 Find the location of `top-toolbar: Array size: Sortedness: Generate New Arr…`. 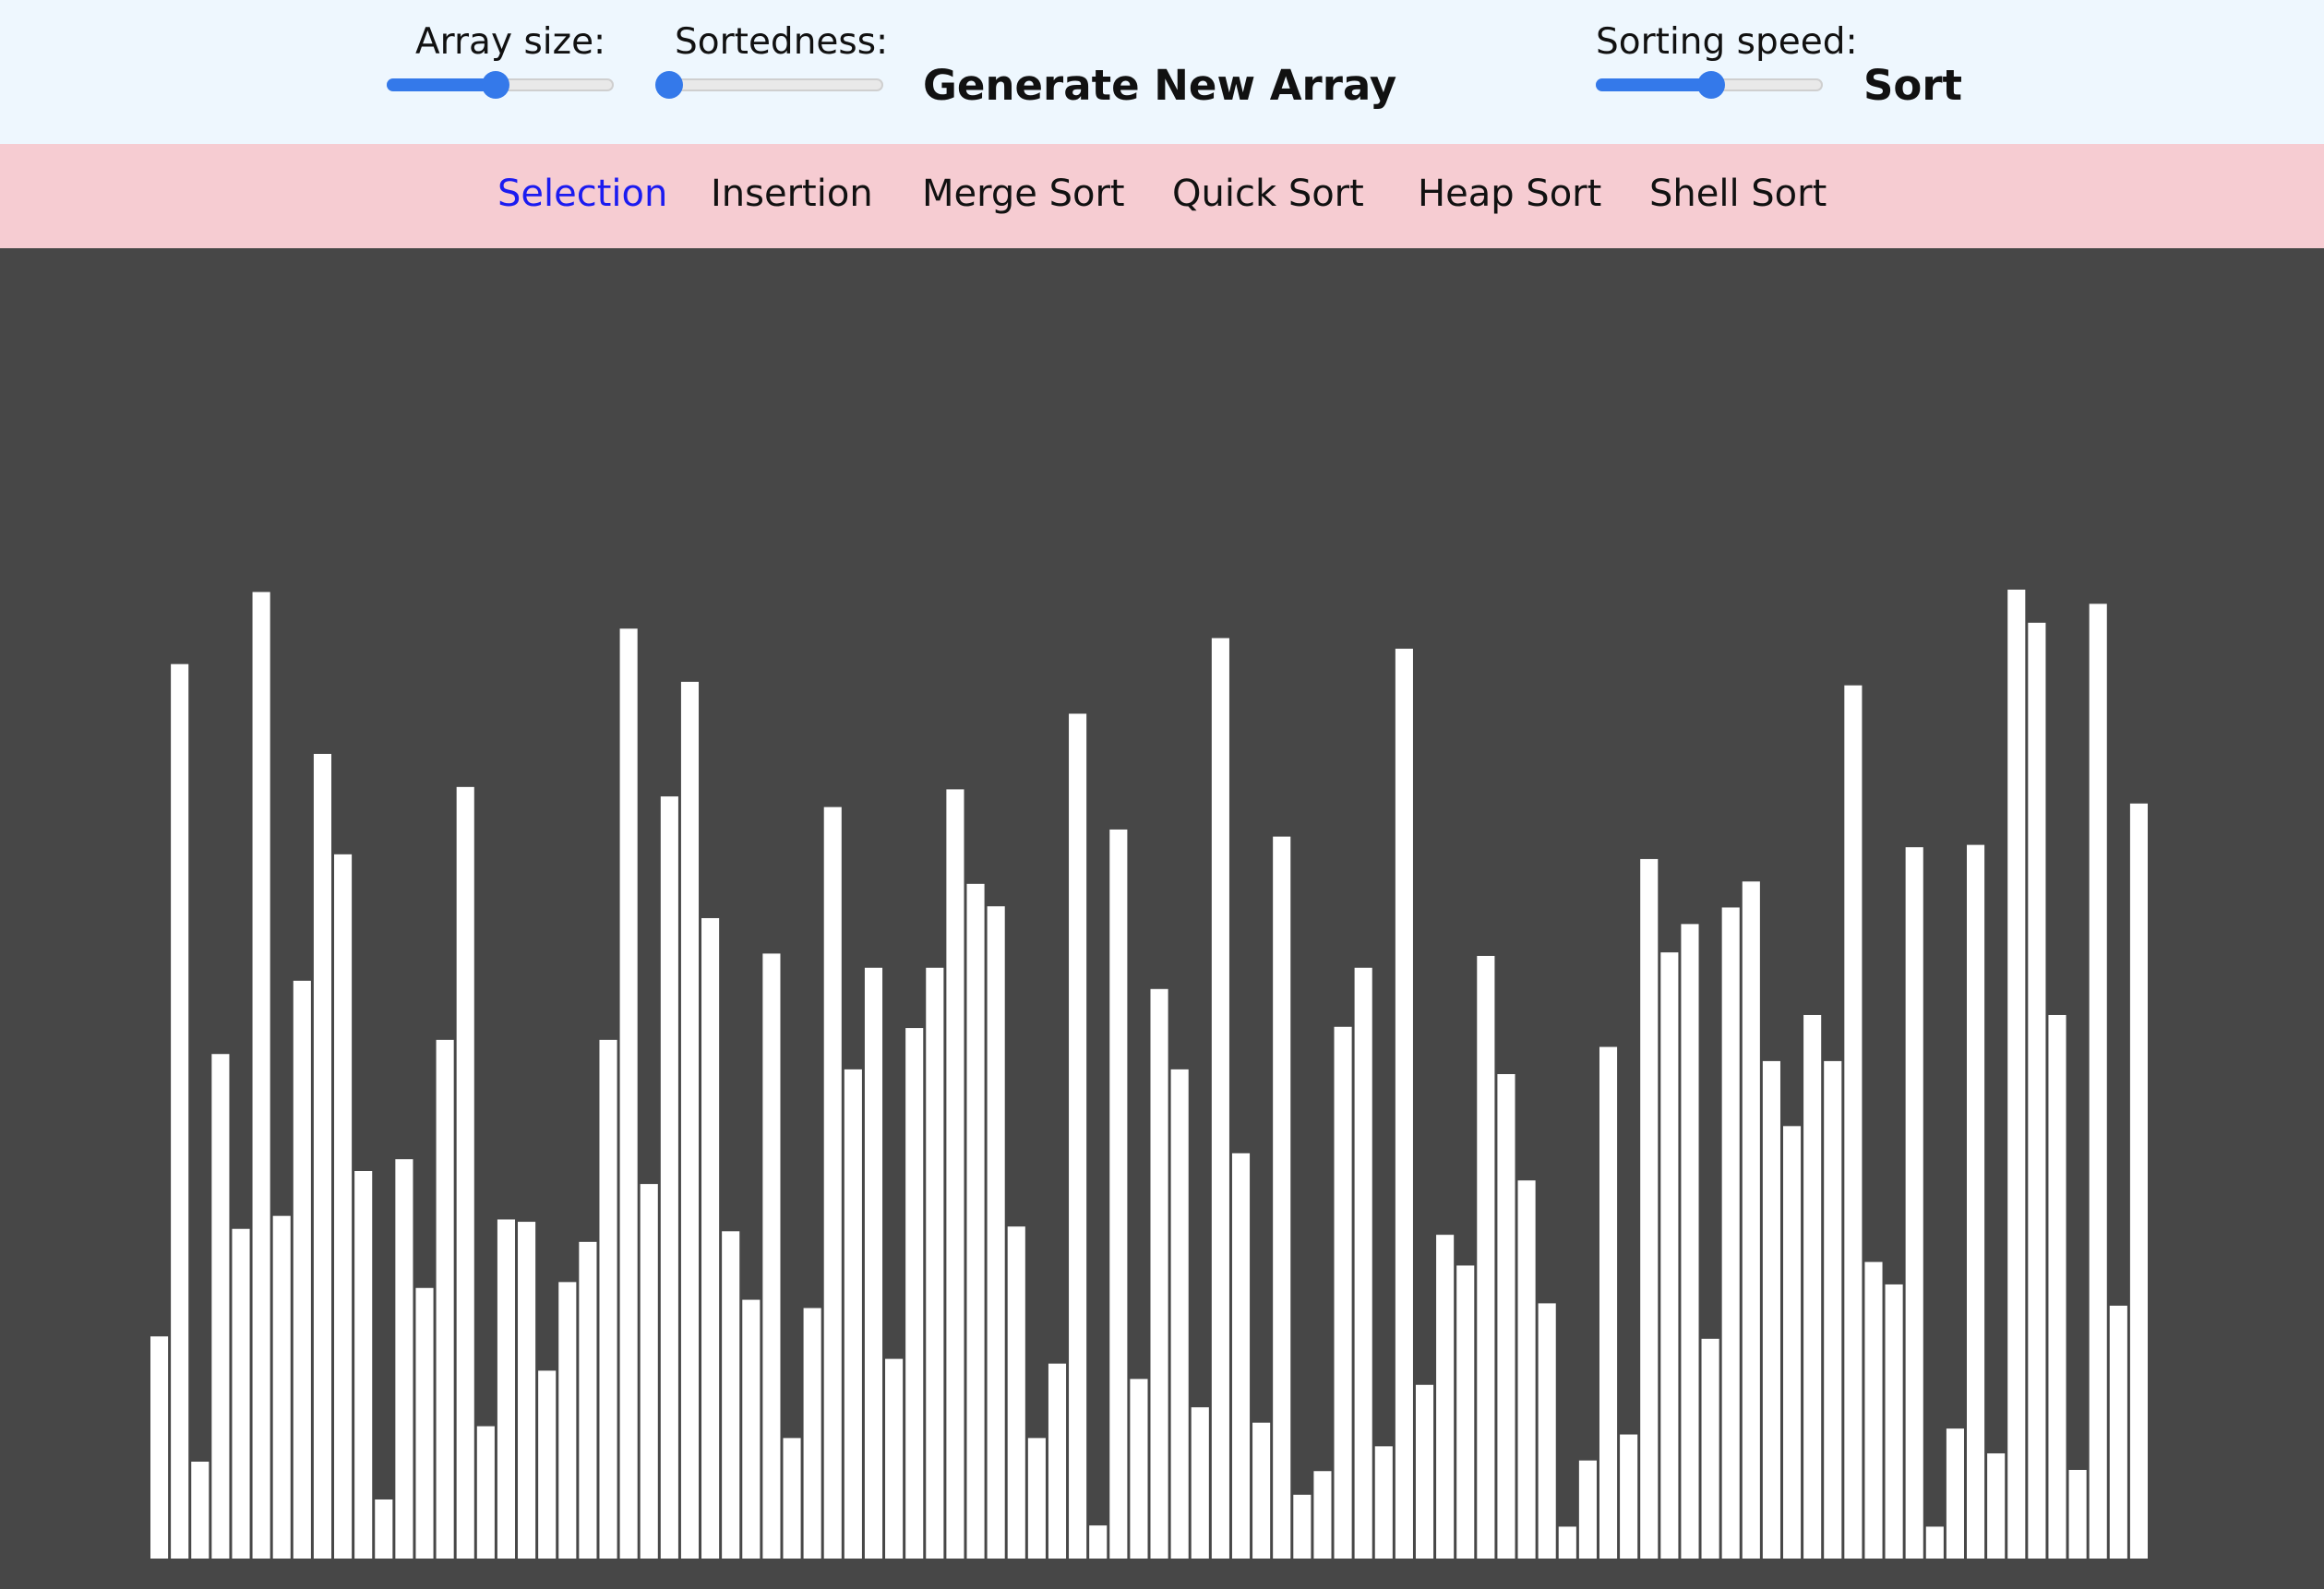

top-toolbar: Array size: Sortedness: Generate New Arr… is located at coordinates (1162, 72).